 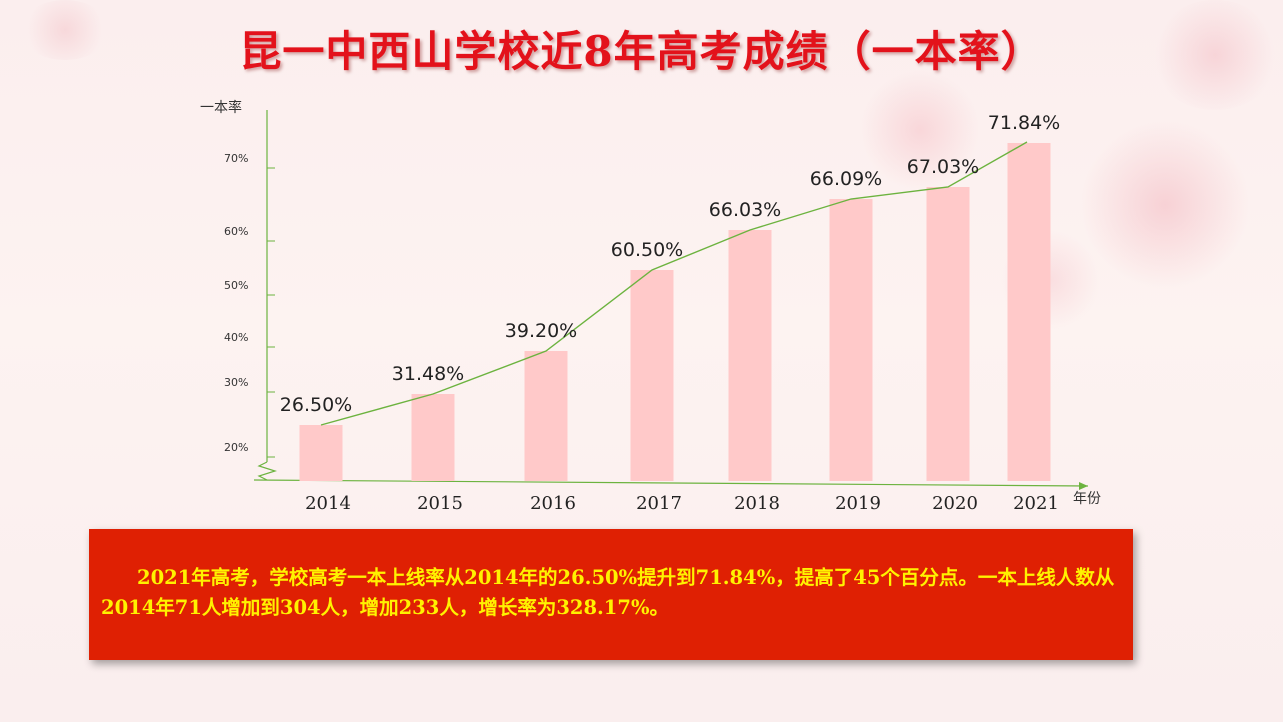 What do you see at coordinates (955, 503) in the screenshot?
I see `category-label-2020: 2020` at bounding box center [955, 503].